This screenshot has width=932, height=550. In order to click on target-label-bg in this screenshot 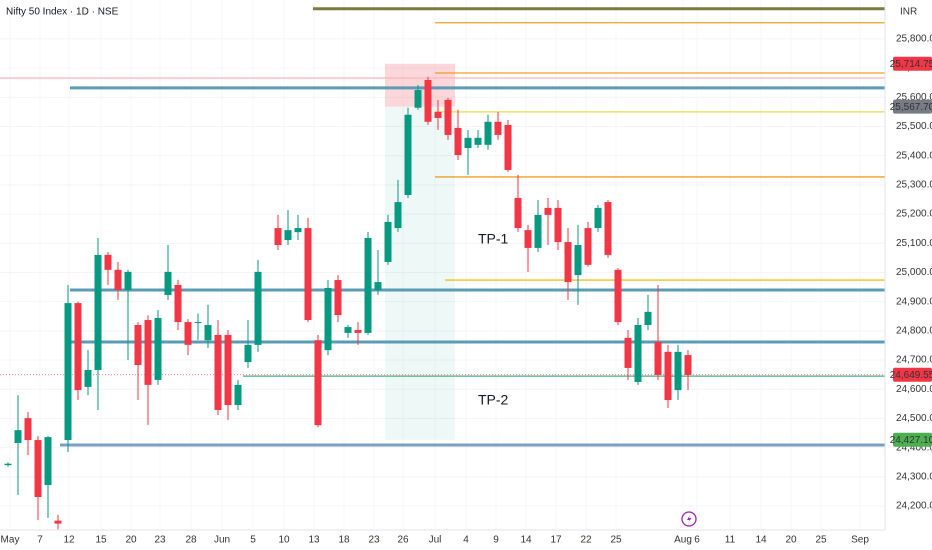, I will do `click(912, 439)`.